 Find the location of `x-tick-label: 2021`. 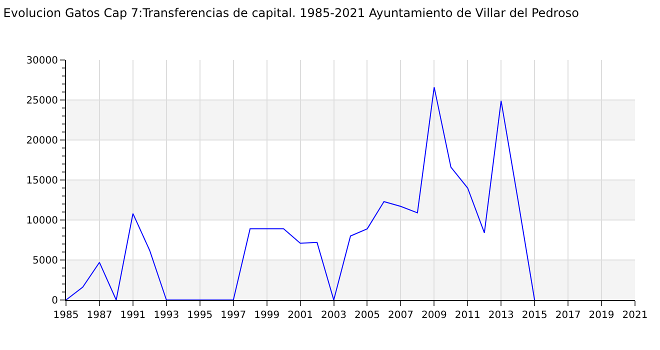

x-tick-label: 2021 is located at coordinates (635, 315).